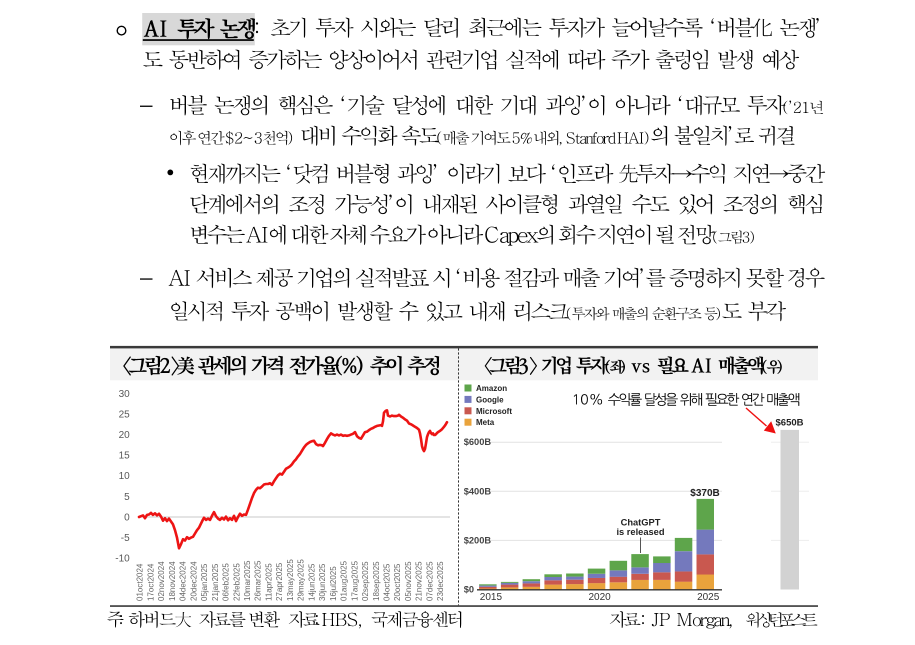  Describe the element at coordinates (704, 493) in the screenshot. I see `svg-text: $370B` at that location.